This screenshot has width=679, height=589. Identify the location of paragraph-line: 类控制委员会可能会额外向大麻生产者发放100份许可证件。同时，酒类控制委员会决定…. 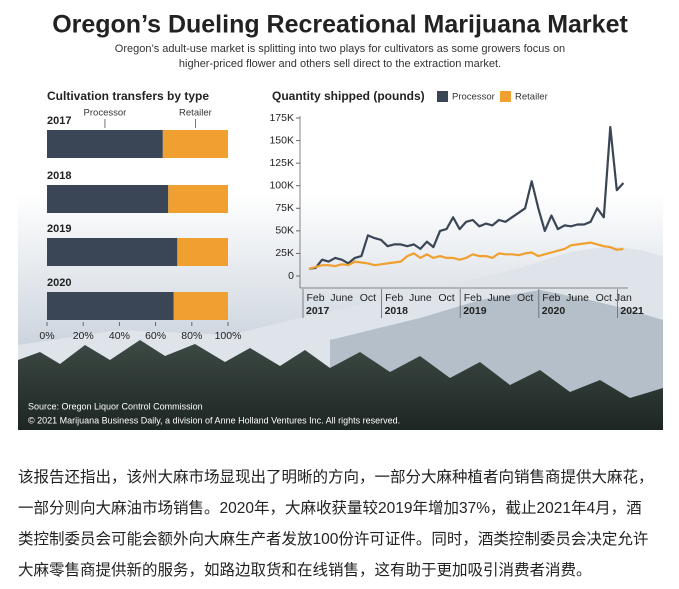
(333, 539).